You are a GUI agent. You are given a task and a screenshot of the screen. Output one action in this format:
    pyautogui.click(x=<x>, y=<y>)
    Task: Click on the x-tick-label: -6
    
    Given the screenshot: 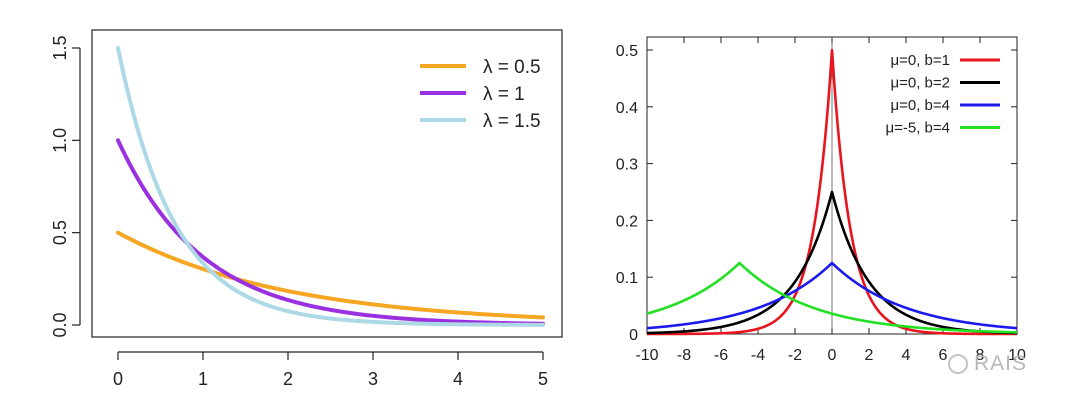 What is the action you would take?
    pyautogui.click(x=721, y=355)
    